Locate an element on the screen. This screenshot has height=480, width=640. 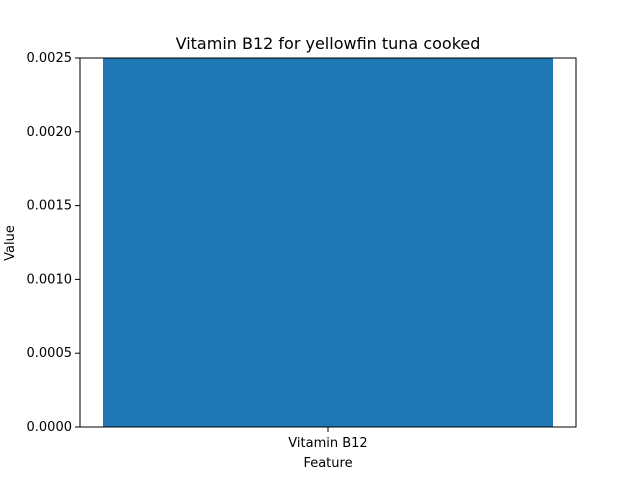
x-axis-label: Feature is located at coordinates (327, 463).